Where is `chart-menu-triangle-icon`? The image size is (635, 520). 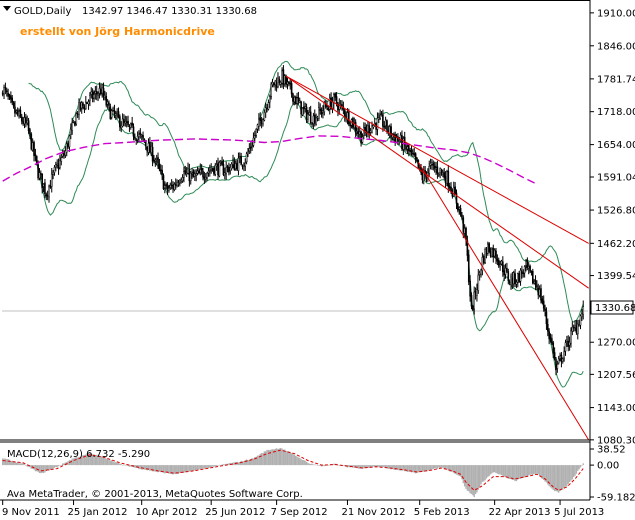 chart-menu-triangle-icon is located at coordinates (7, 8).